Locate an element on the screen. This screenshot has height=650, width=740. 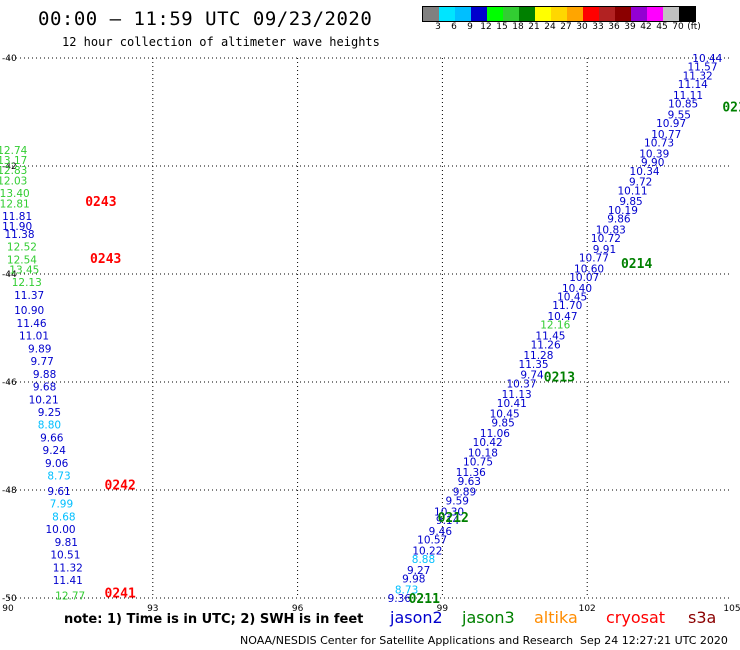
wave-height-label-east: 10.44 is located at coordinates (707, 59).